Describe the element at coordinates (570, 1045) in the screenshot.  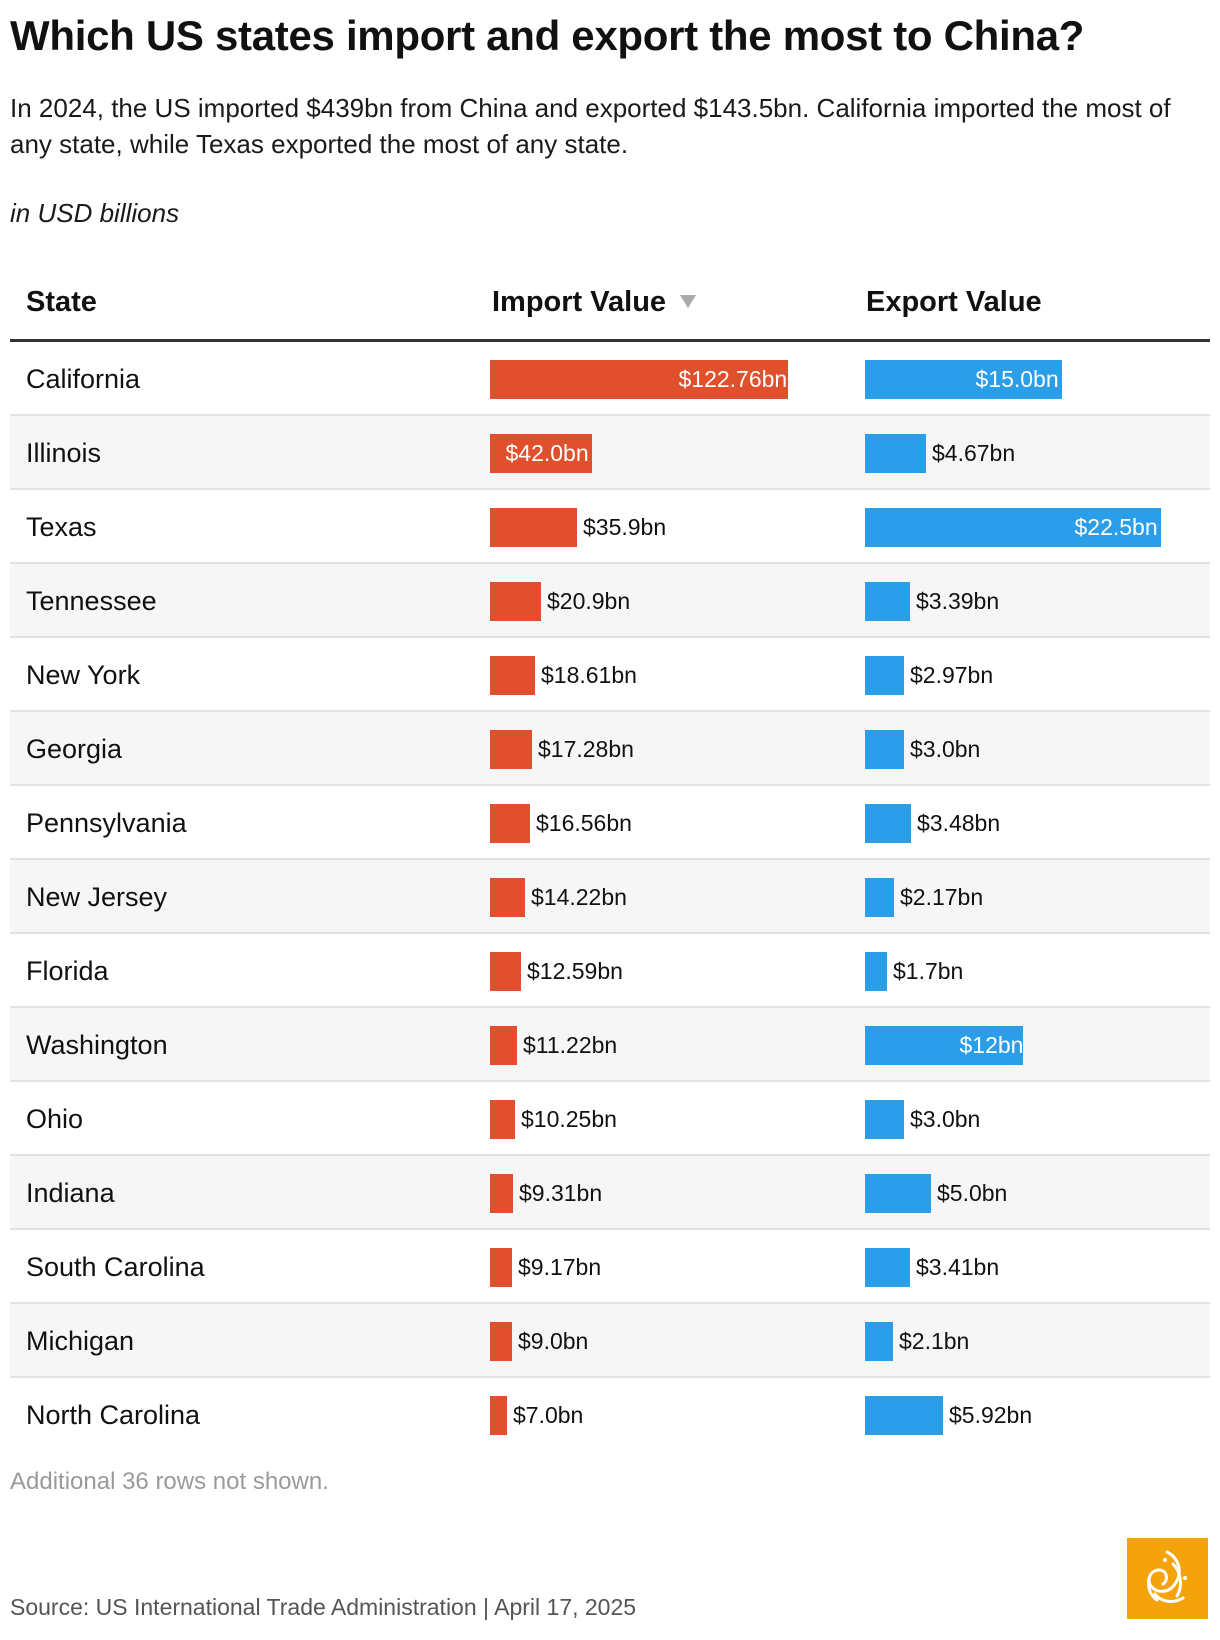
I see `import-value-label: $11.22bn` at that location.